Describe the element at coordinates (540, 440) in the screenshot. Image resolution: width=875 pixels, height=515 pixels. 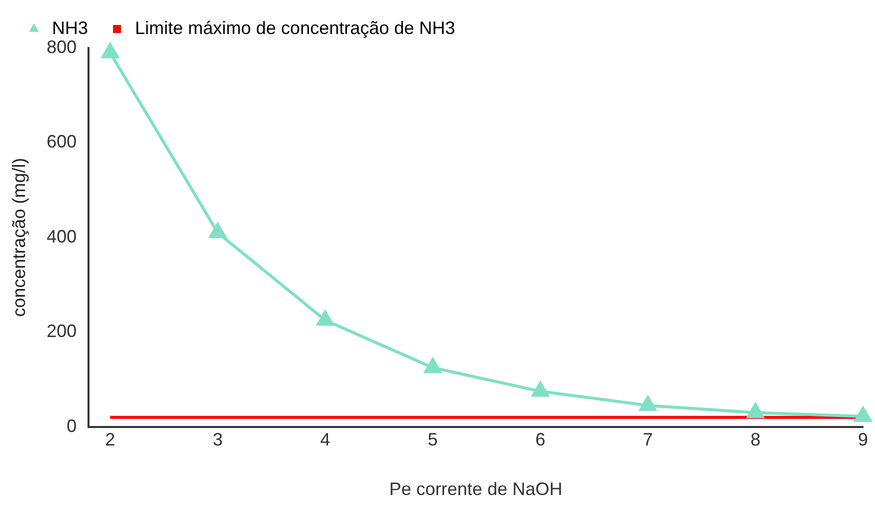
I see `x-tick-label: 6` at that location.